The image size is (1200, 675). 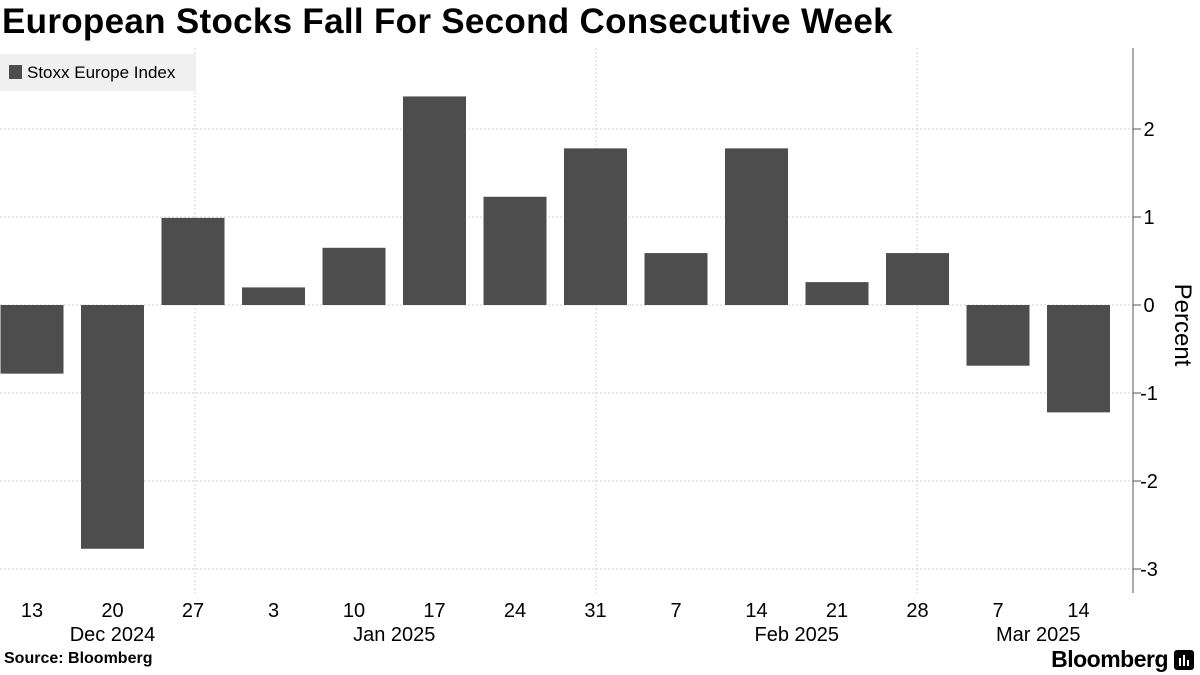 What do you see at coordinates (434, 611) in the screenshot?
I see `x-tick-label: 17` at bounding box center [434, 611].